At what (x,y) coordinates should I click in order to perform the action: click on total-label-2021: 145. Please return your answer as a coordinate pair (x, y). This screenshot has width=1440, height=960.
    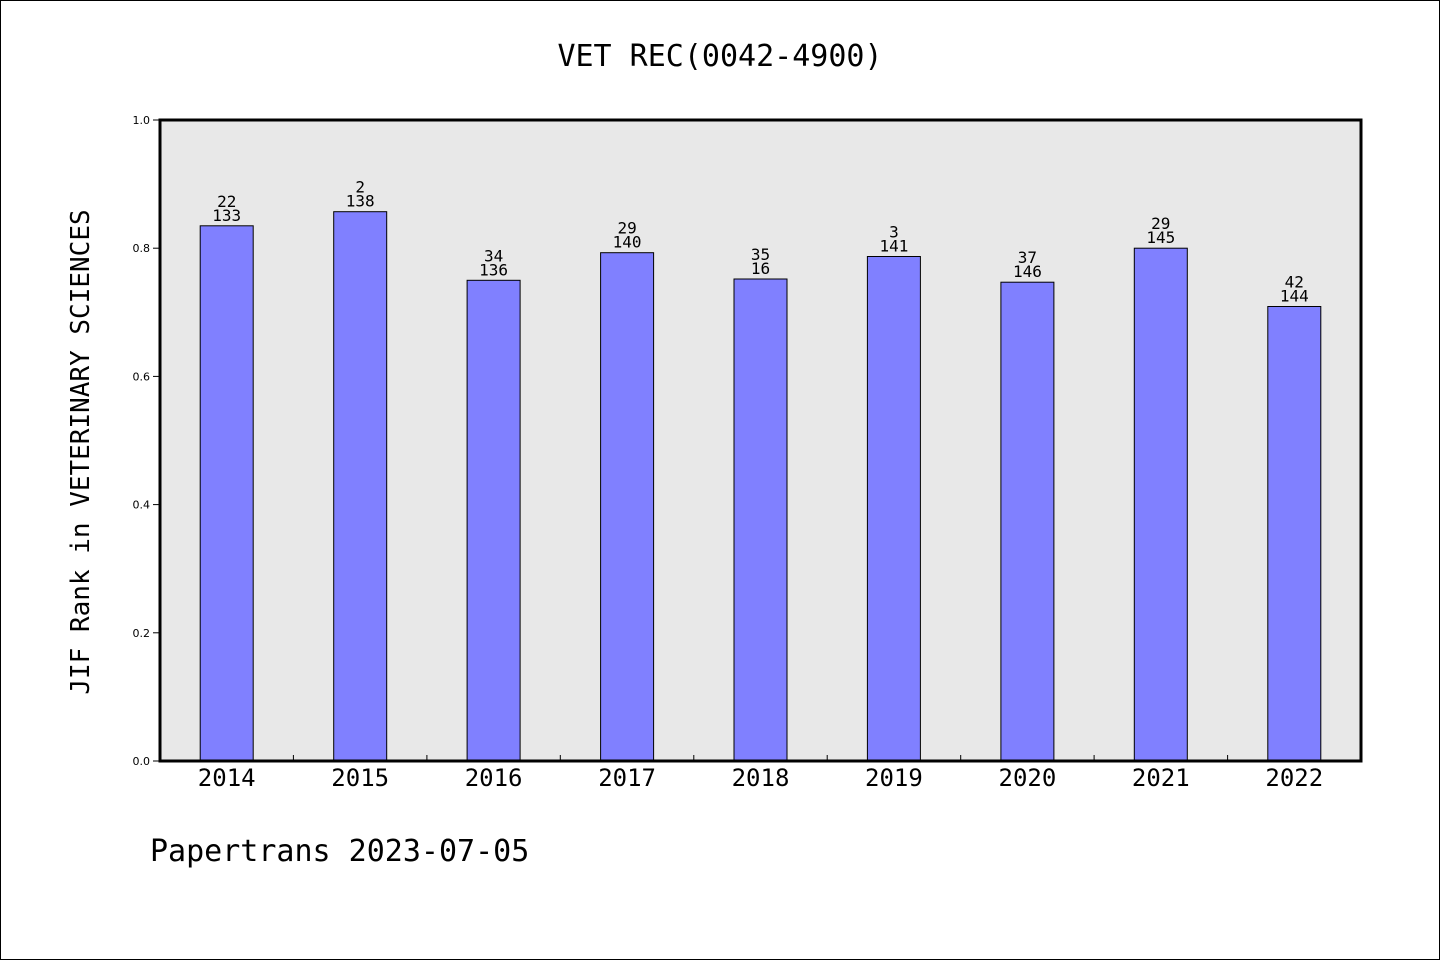
    Looking at the image, I should click on (1160, 237).